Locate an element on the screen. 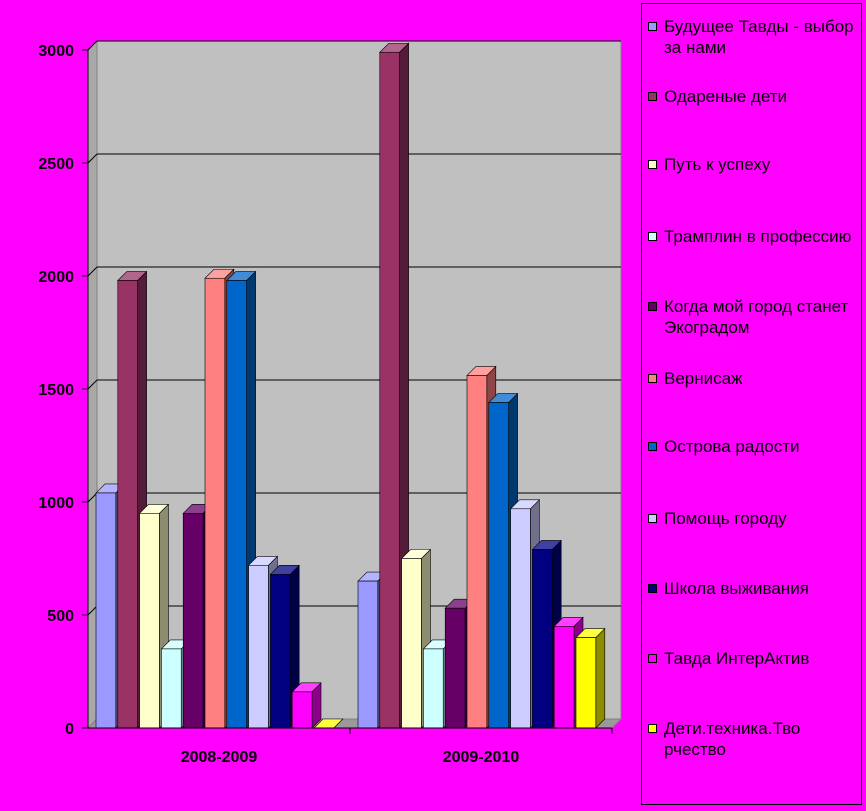 This screenshot has width=866, height=811. x-tick-label: 2009-2010 is located at coordinates (481, 757).